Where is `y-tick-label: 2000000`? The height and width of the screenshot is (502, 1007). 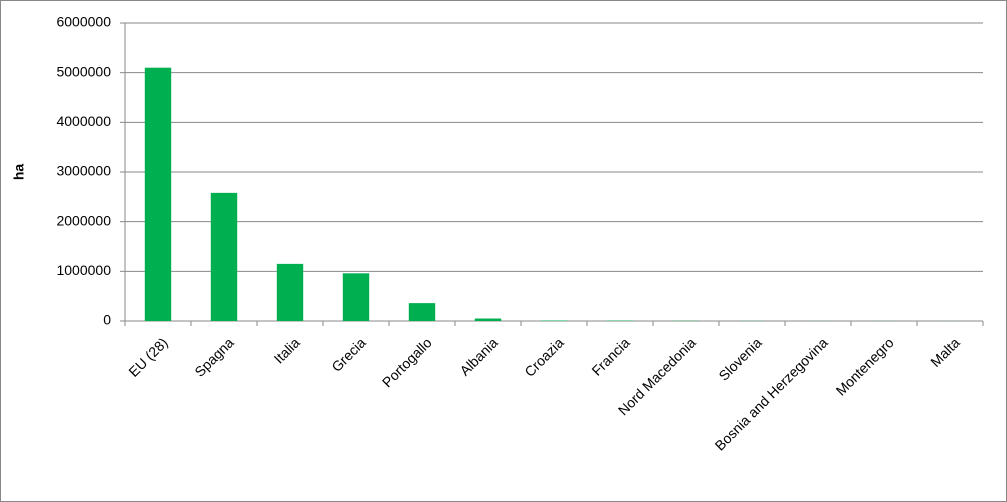 y-tick-label: 2000000 is located at coordinates (83, 220).